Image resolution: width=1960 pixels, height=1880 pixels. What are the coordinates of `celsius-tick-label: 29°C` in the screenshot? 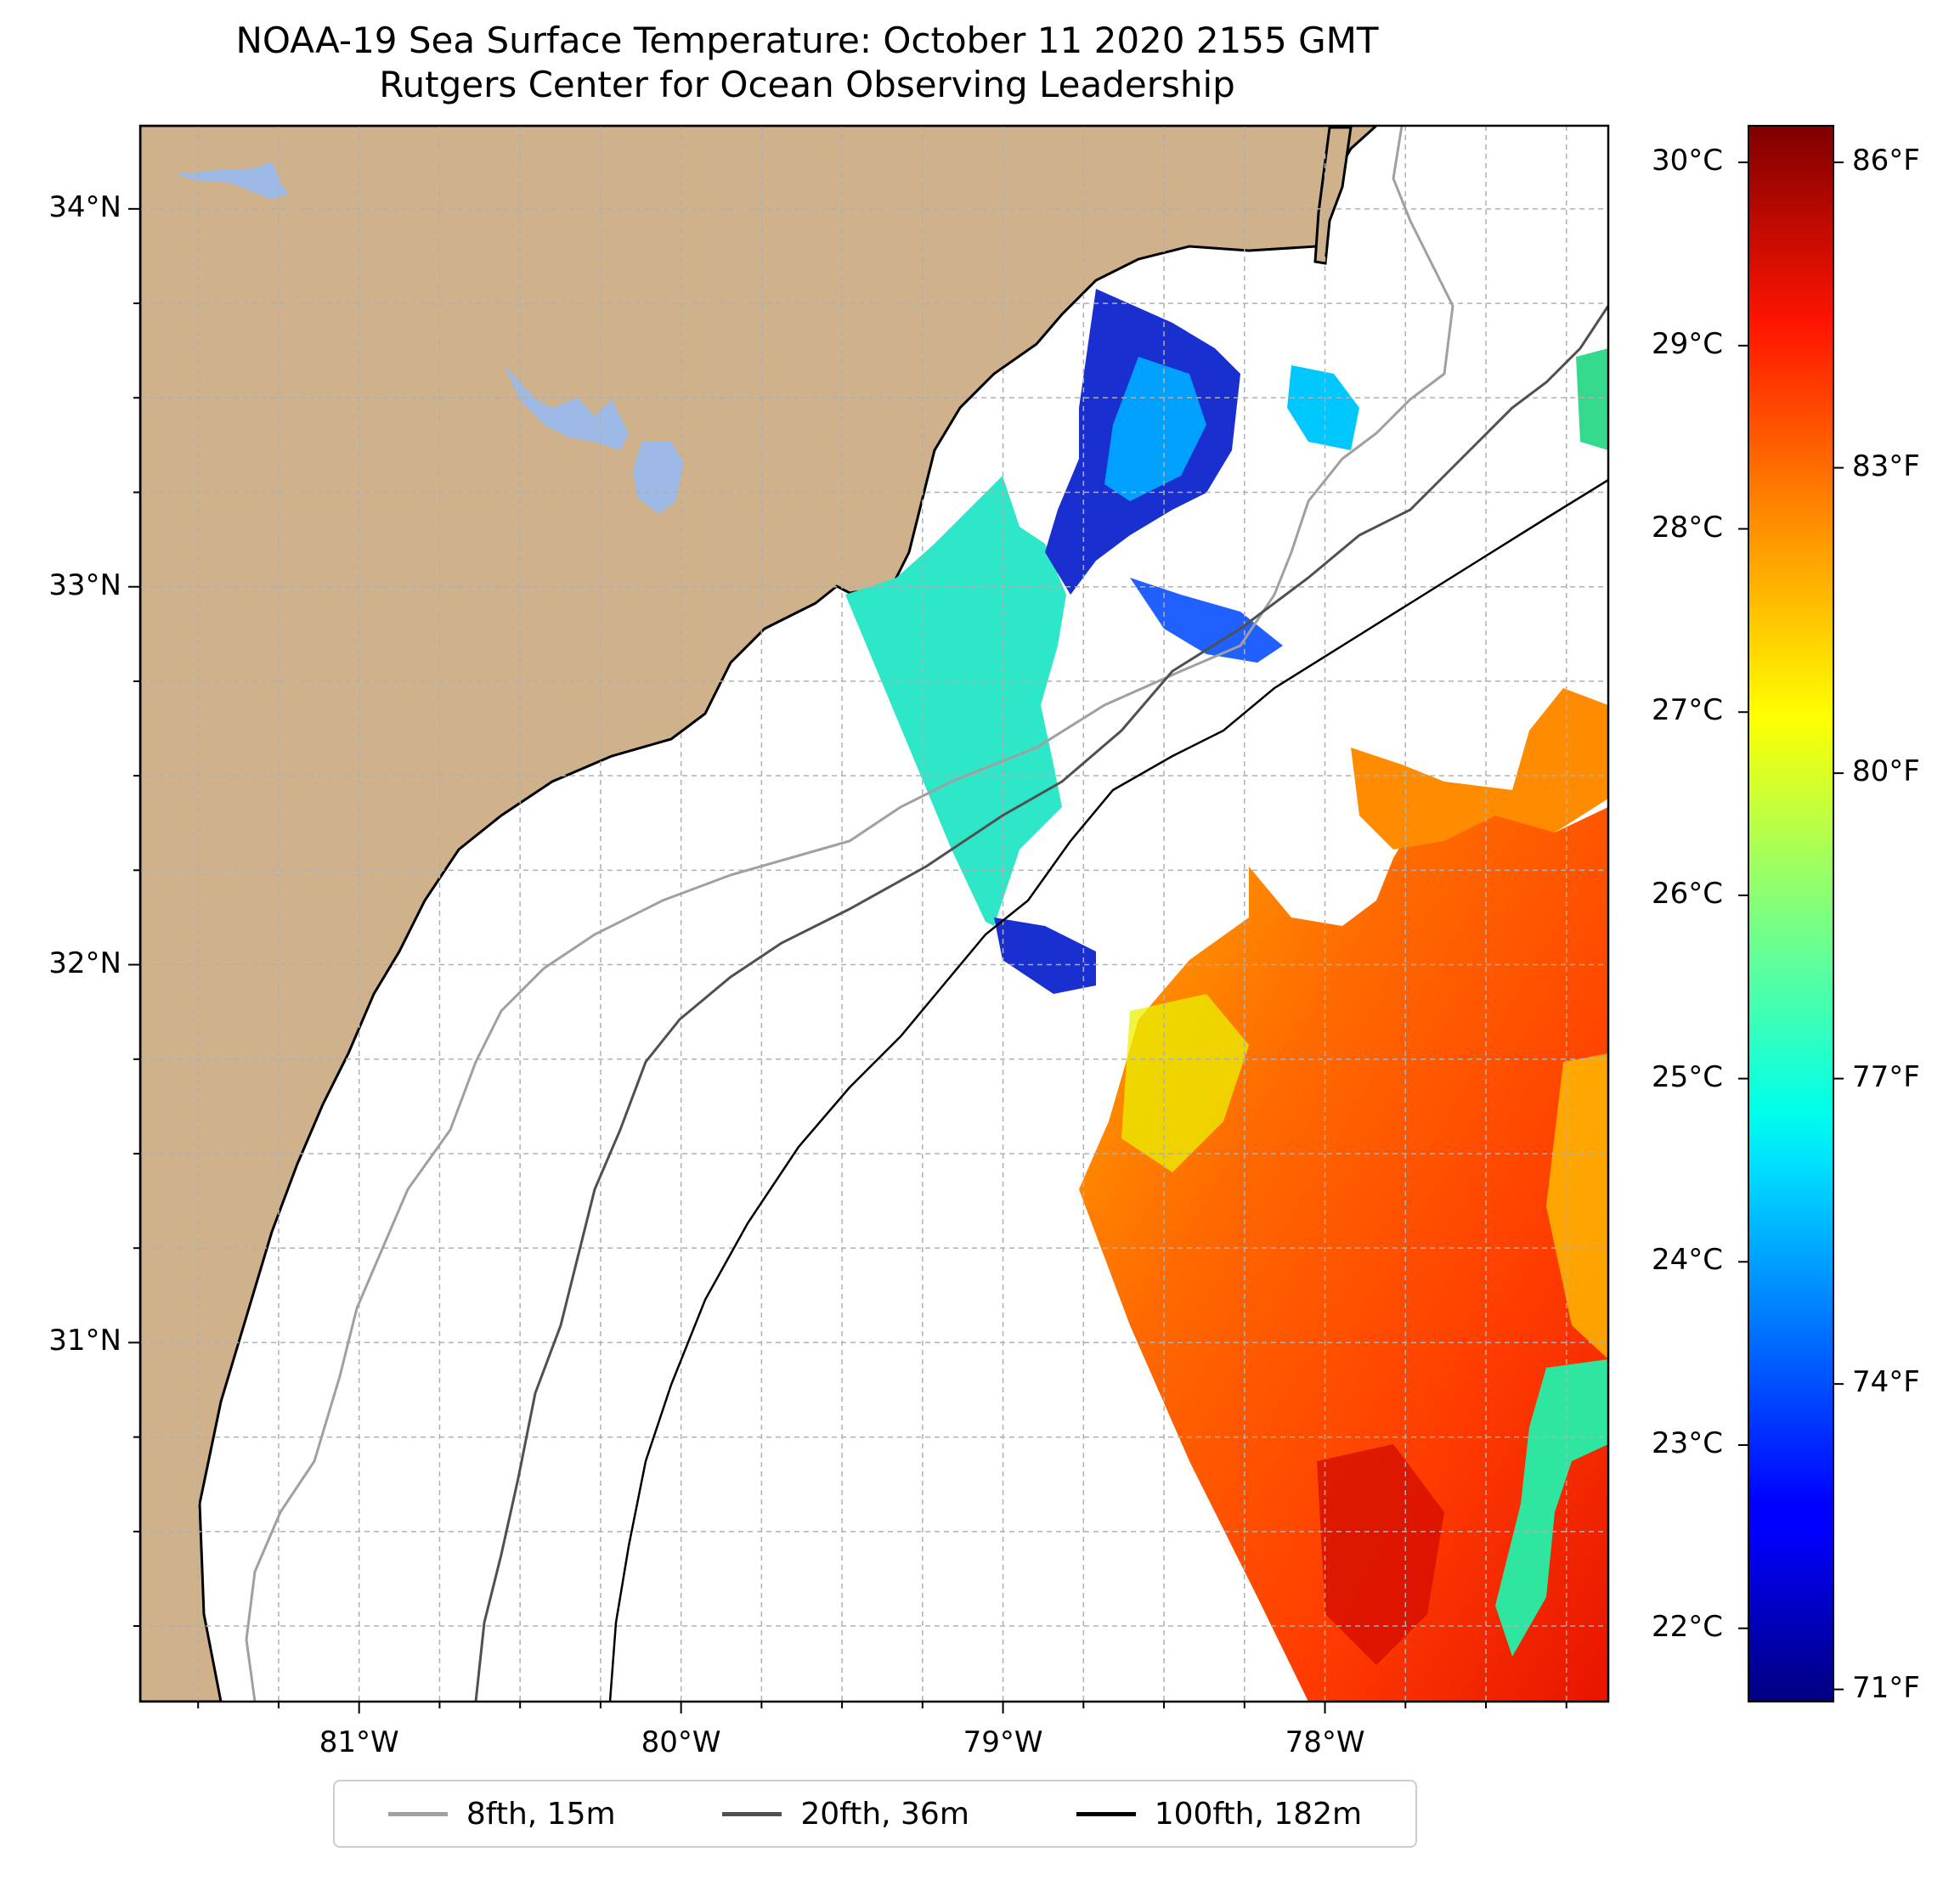 It's located at (1687, 343).